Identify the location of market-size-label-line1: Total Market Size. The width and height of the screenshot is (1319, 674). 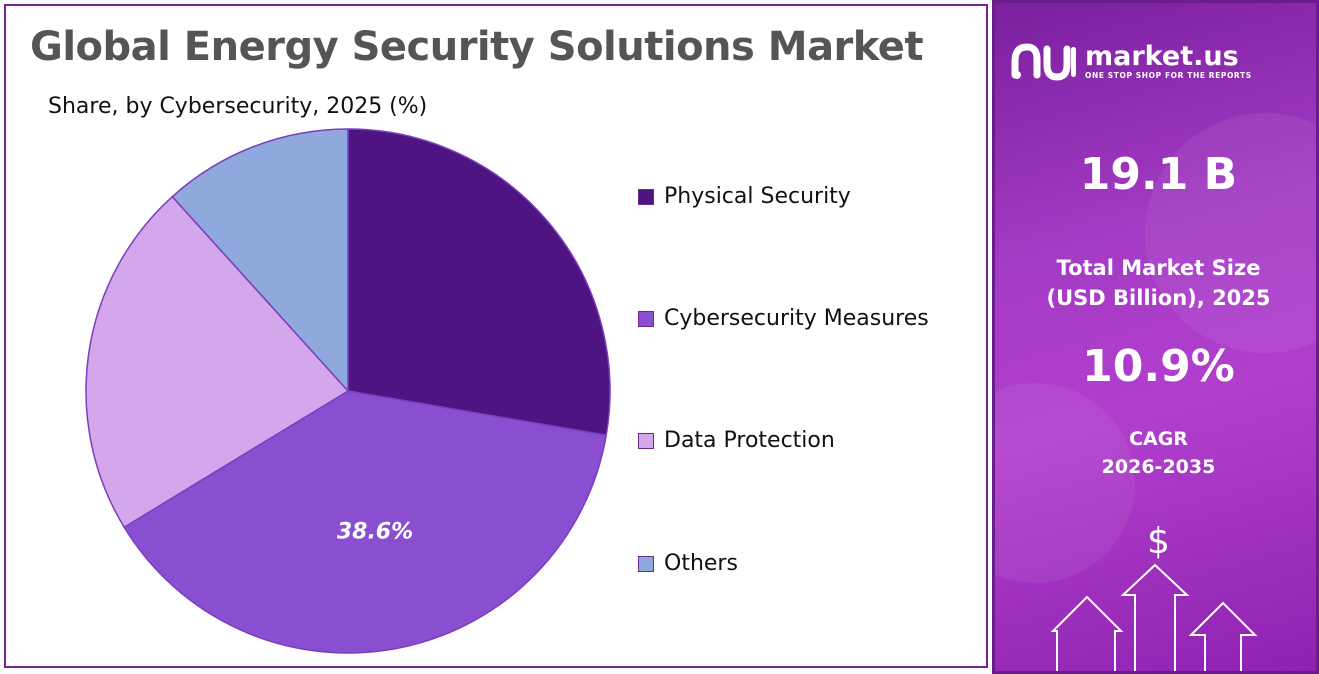
(1158, 268).